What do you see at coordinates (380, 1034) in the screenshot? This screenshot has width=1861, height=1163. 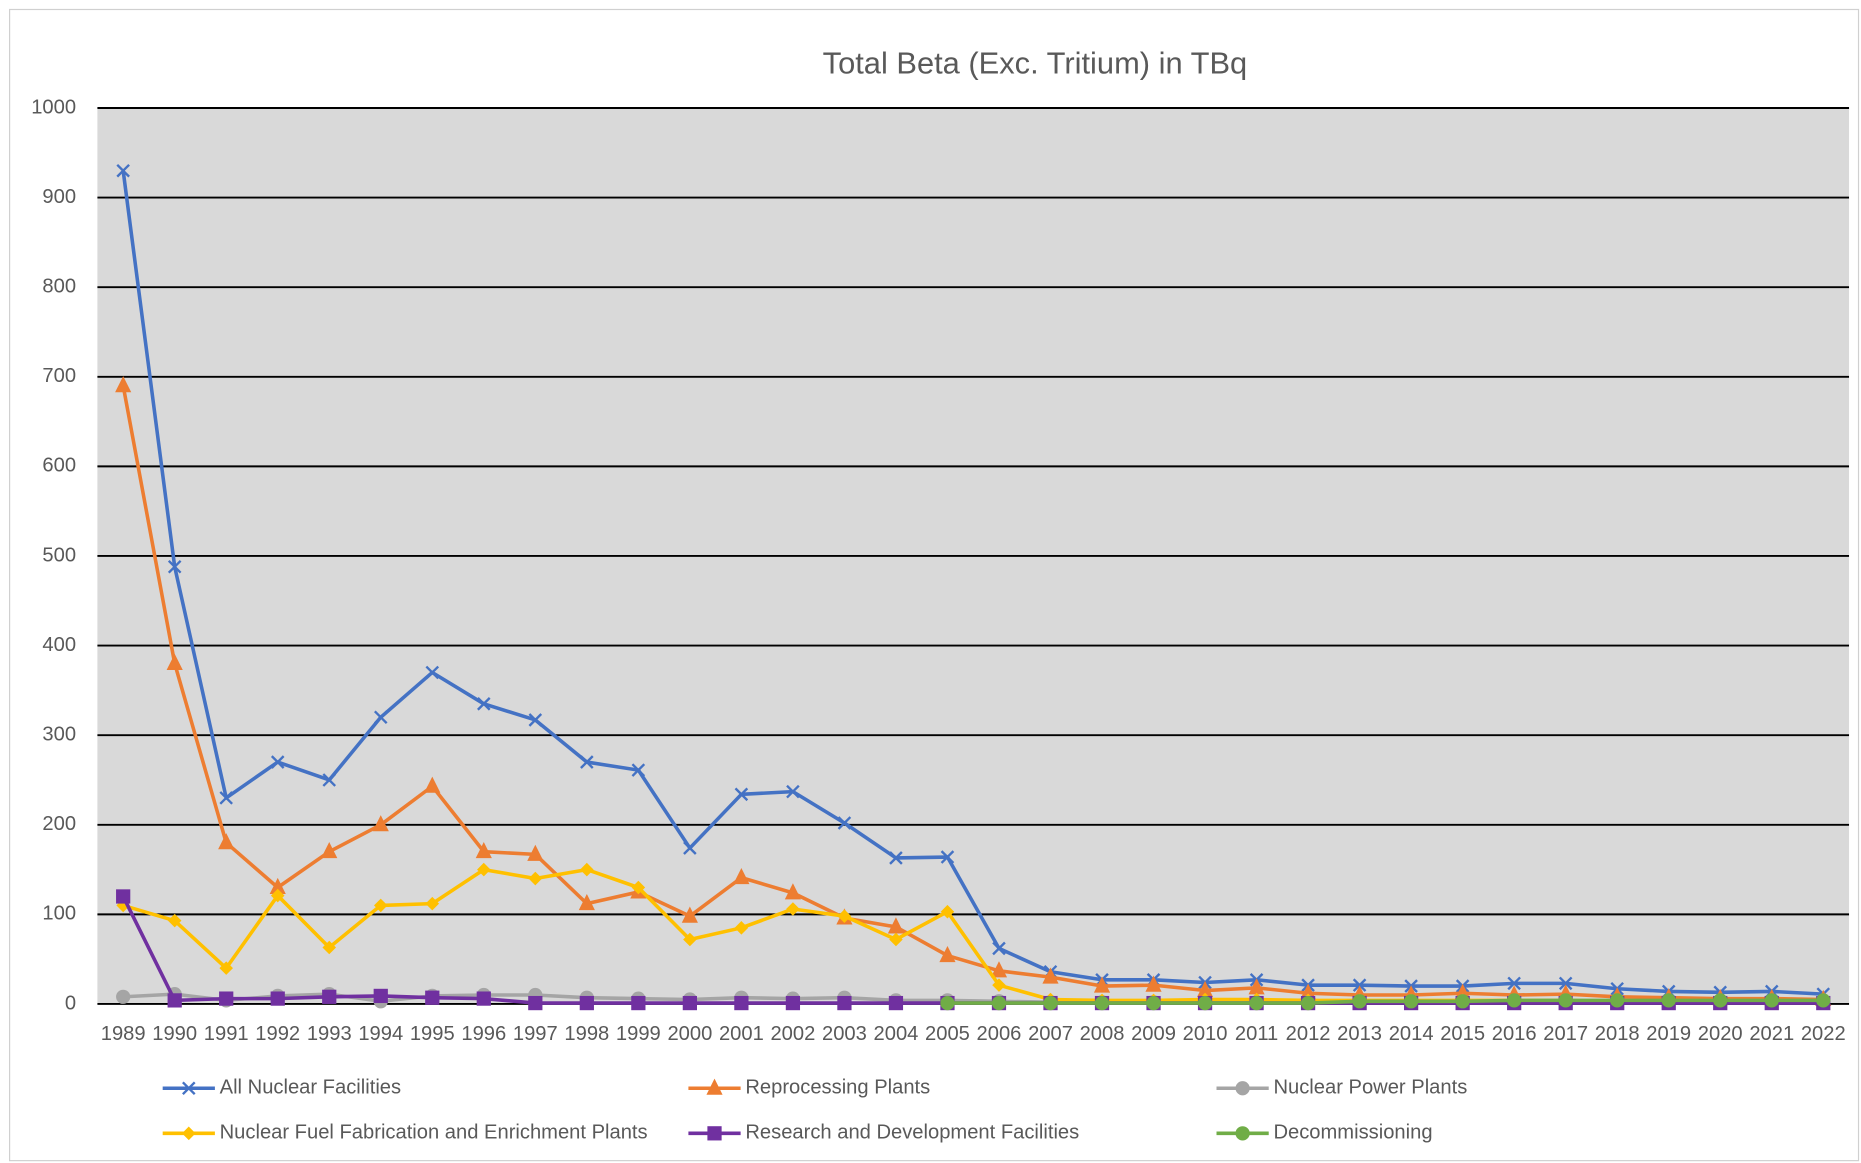 I see `x-tick-label: 1994` at bounding box center [380, 1034].